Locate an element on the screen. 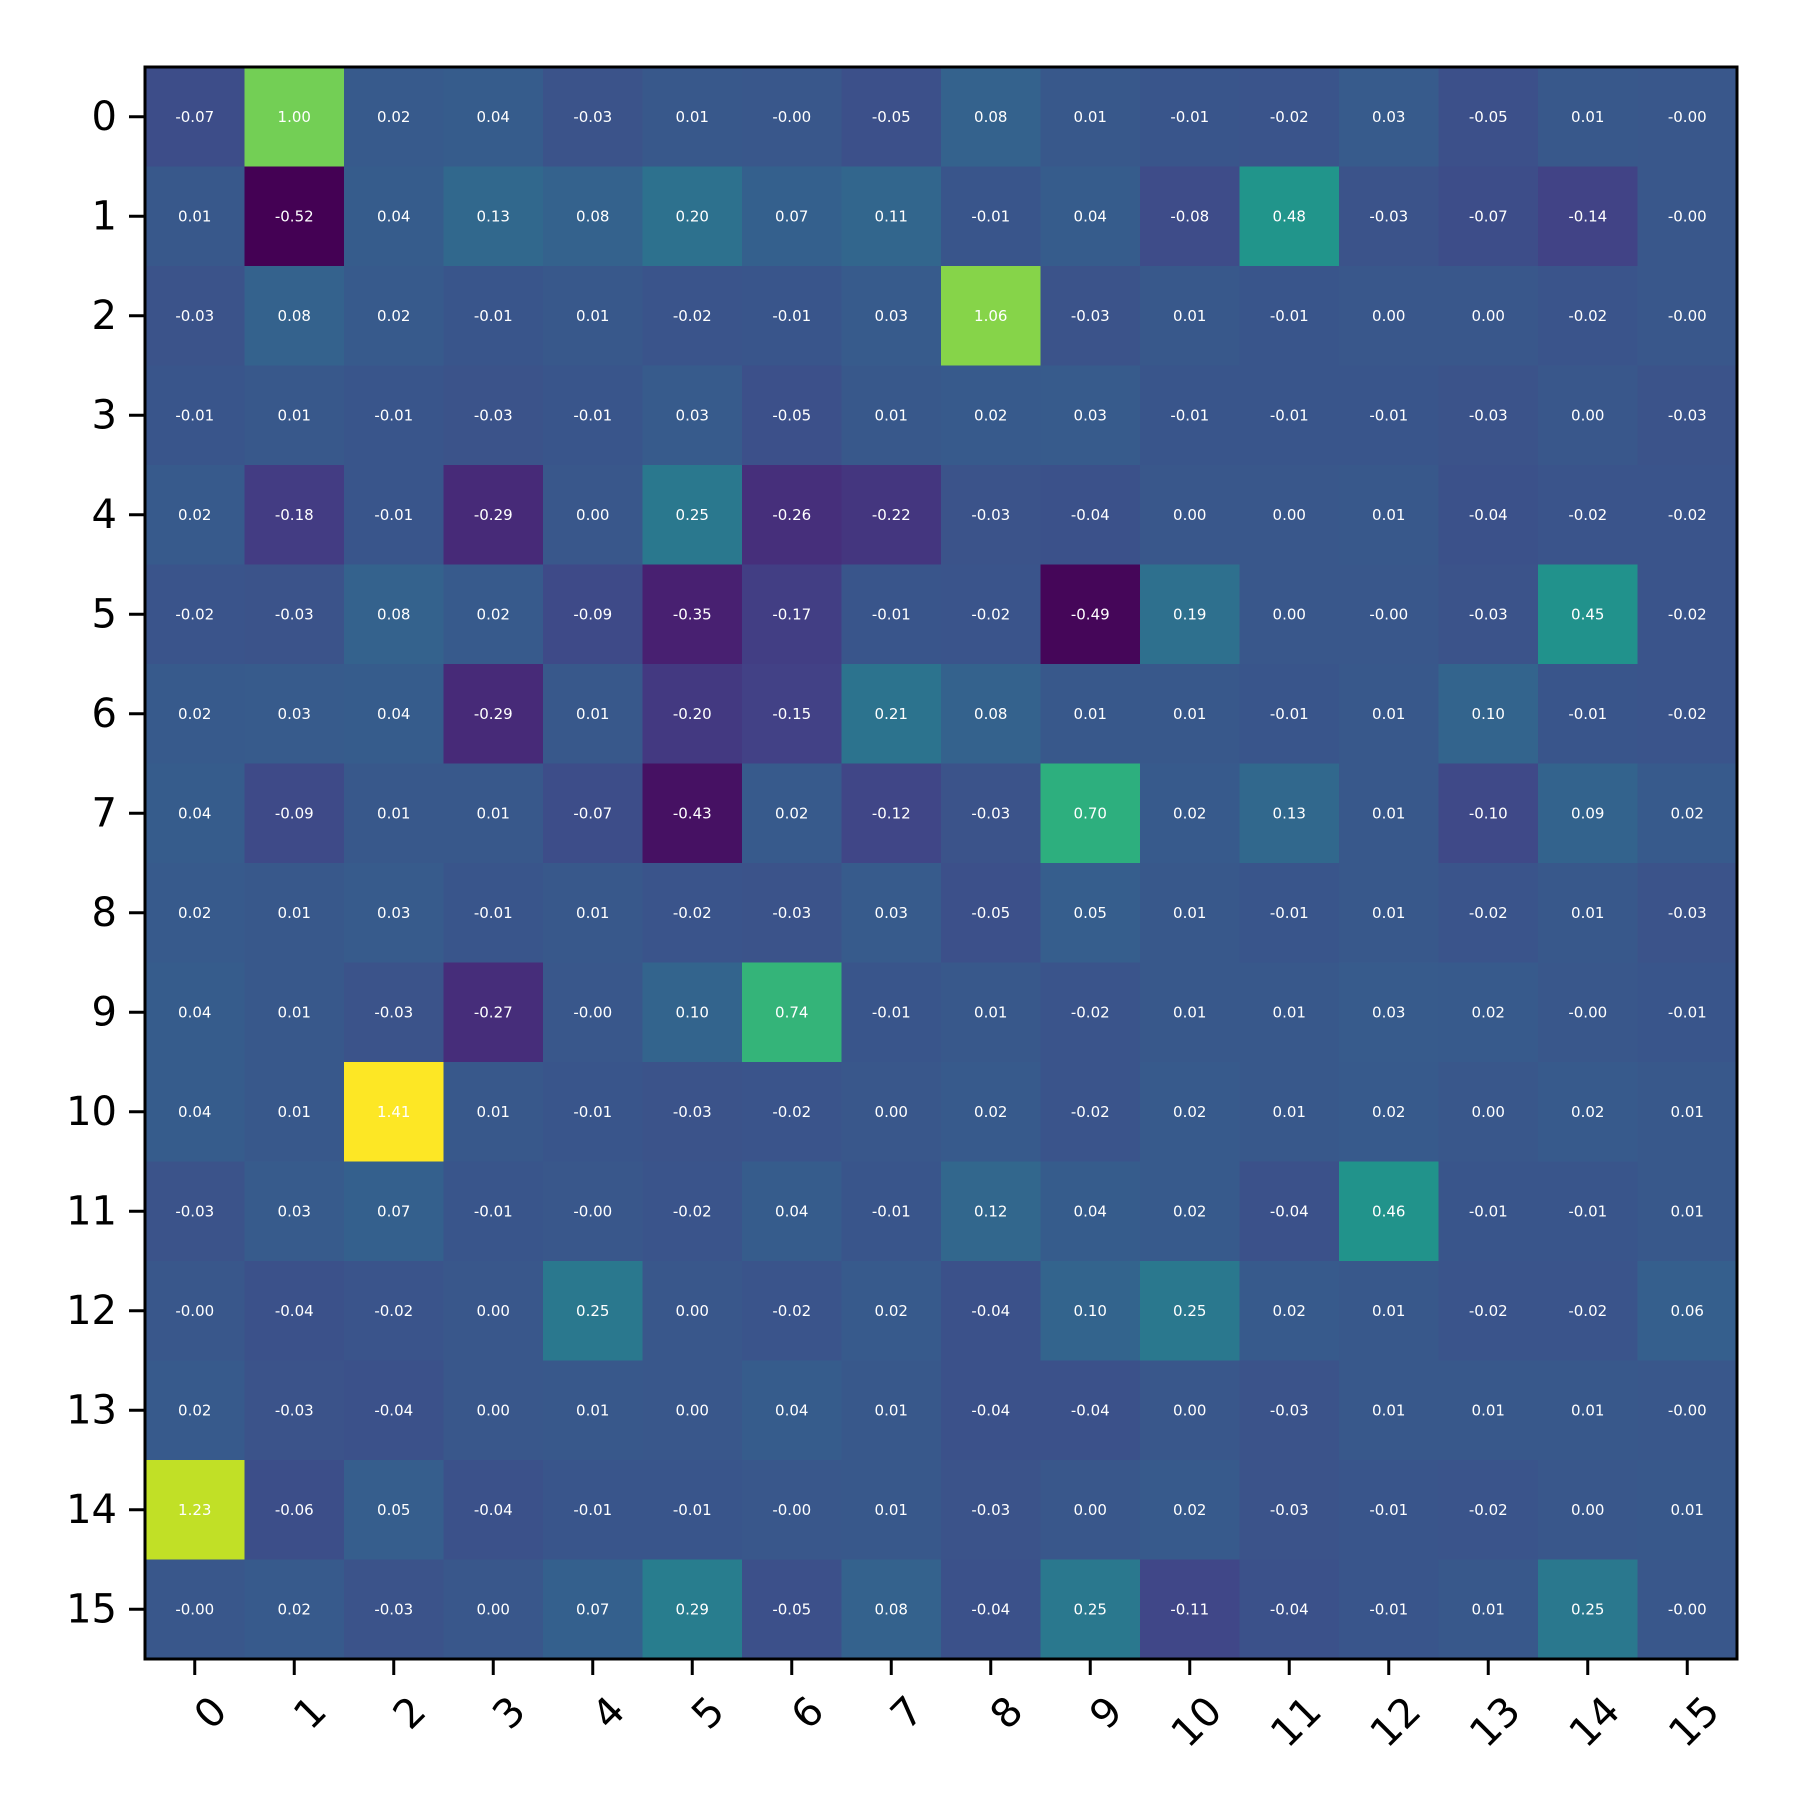 The width and height of the screenshot is (1800, 1800). cell-value-label-r9-c10: 0.01 is located at coordinates (1189, 1012).